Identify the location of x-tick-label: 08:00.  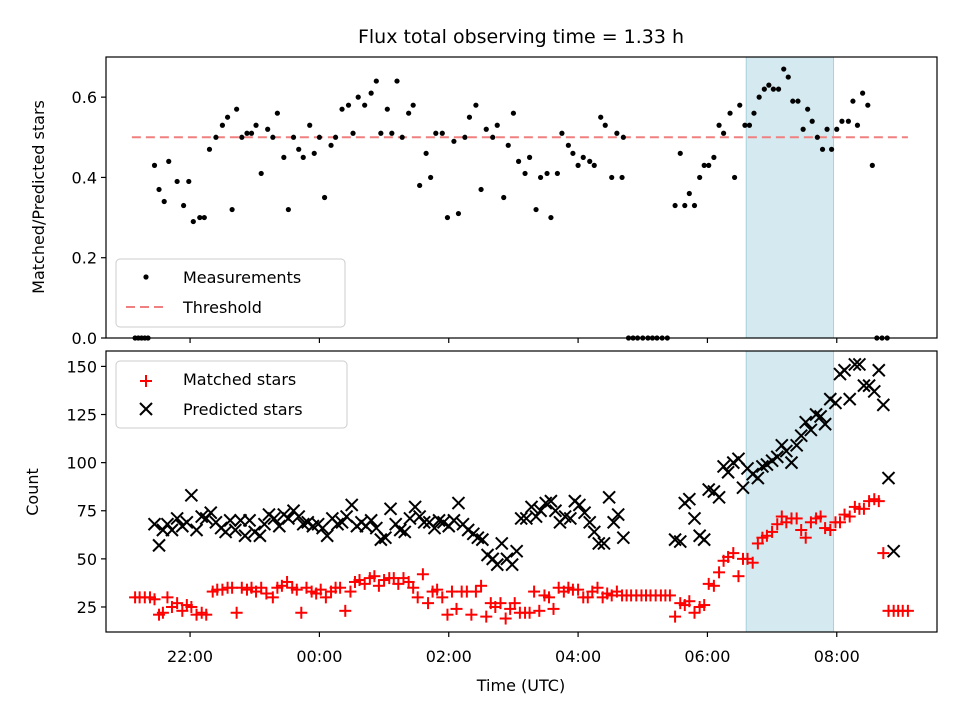
(837, 656).